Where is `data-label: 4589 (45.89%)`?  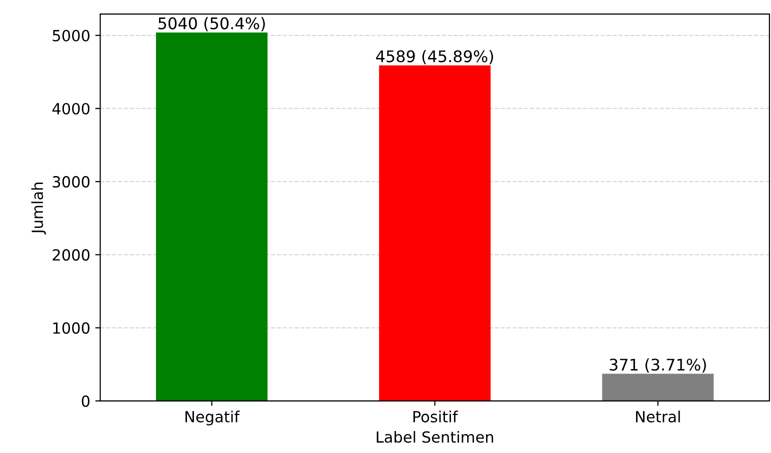
data-label: 4589 (45.89%) is located at coordinates (435, 57).